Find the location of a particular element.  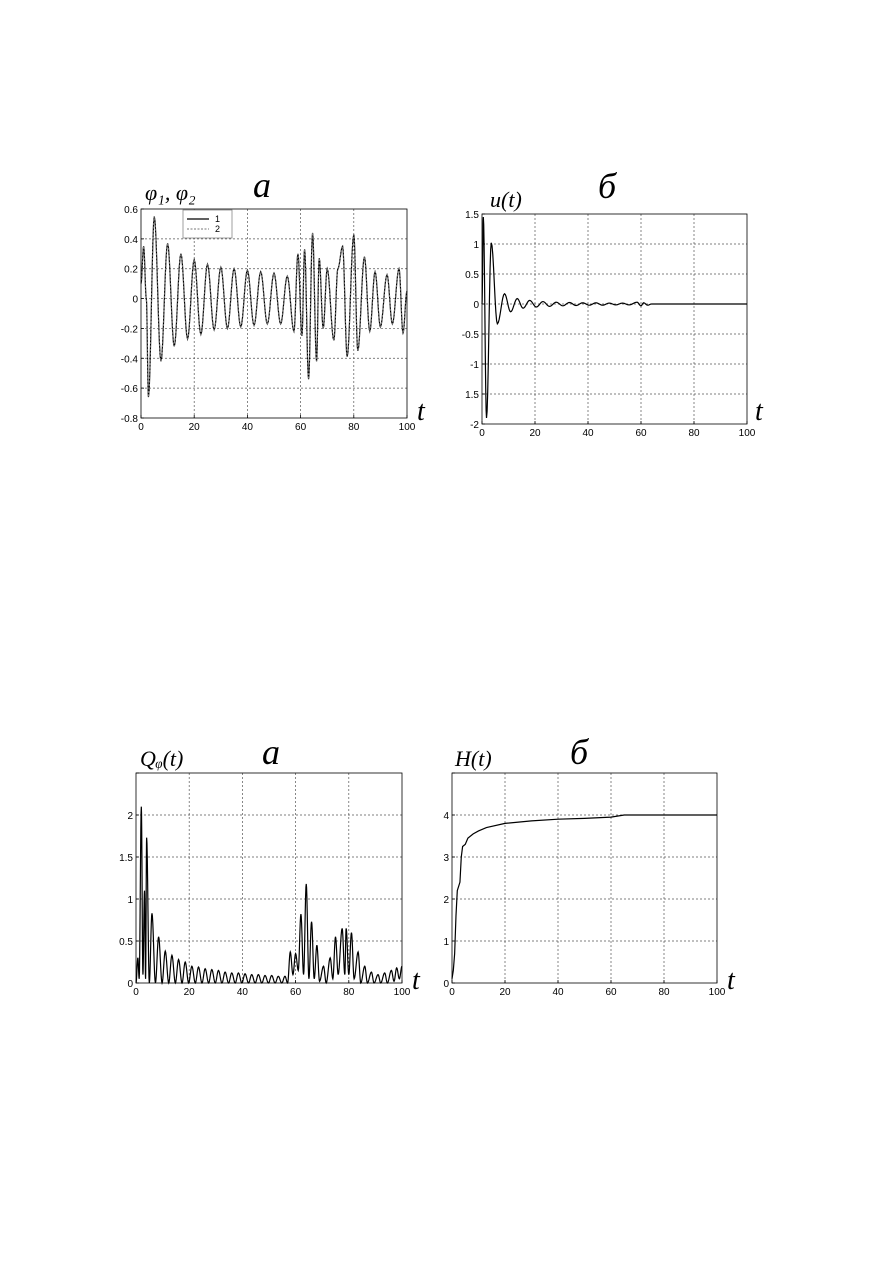

y-tick-label: -1 is located at coordinates (474, 365).